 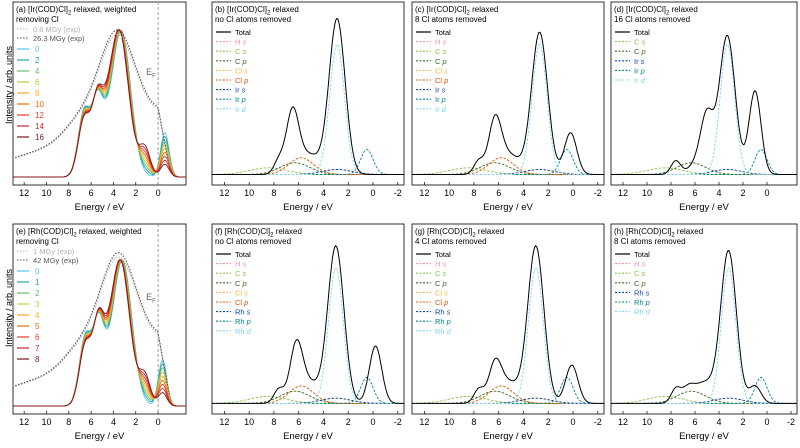 I want to click on panel-title-text: (d) [Ir(COD)Cl], so click(x=640, y=9).